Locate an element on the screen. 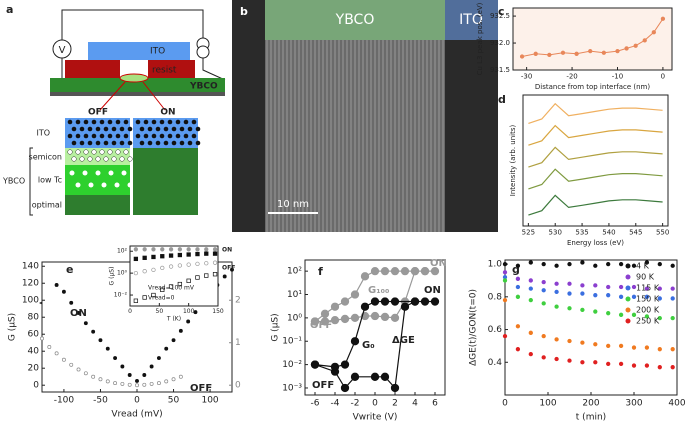  x-tick-label: 530 is located at coordinates (555, 232).